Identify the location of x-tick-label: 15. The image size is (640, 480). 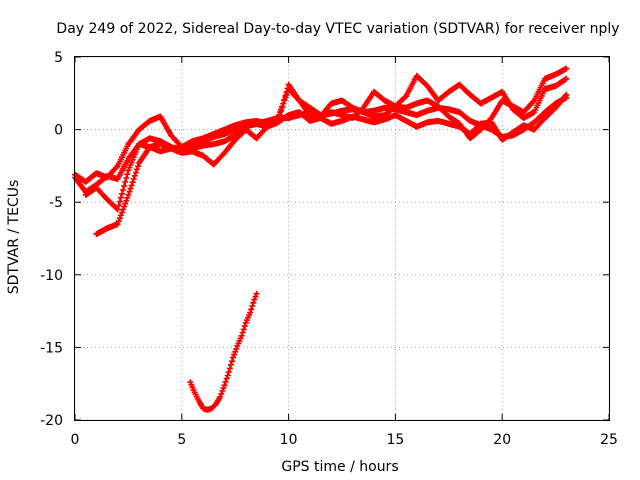
(395, 440).